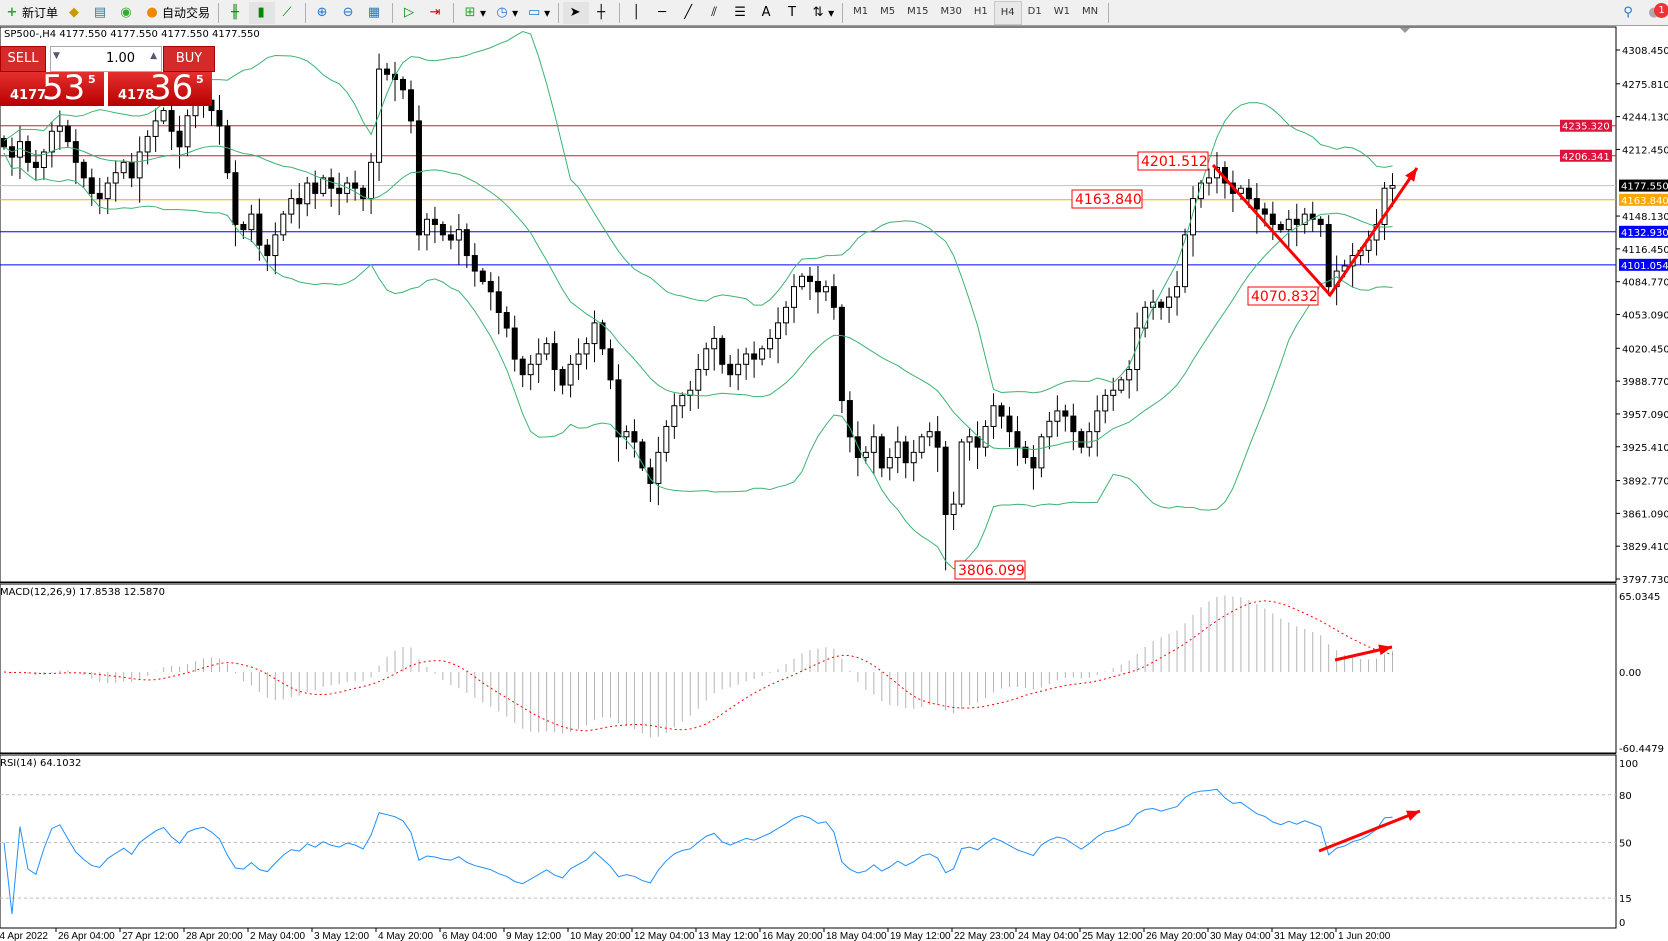 This screenshot has width=1668, height=941. What do you see at coordinates (980, 11) in the screenshot?
I see `timeframe-h1: H1` at bounding box center [980, 11].